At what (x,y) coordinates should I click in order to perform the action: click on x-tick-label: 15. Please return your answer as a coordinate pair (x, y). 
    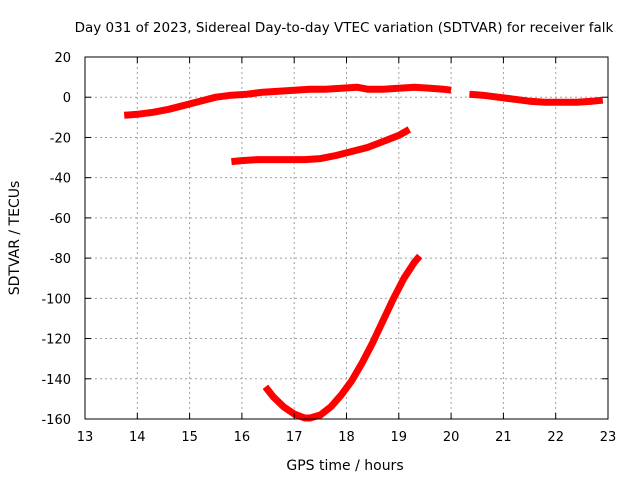
    Looking at the image, I should click on (189, 437).